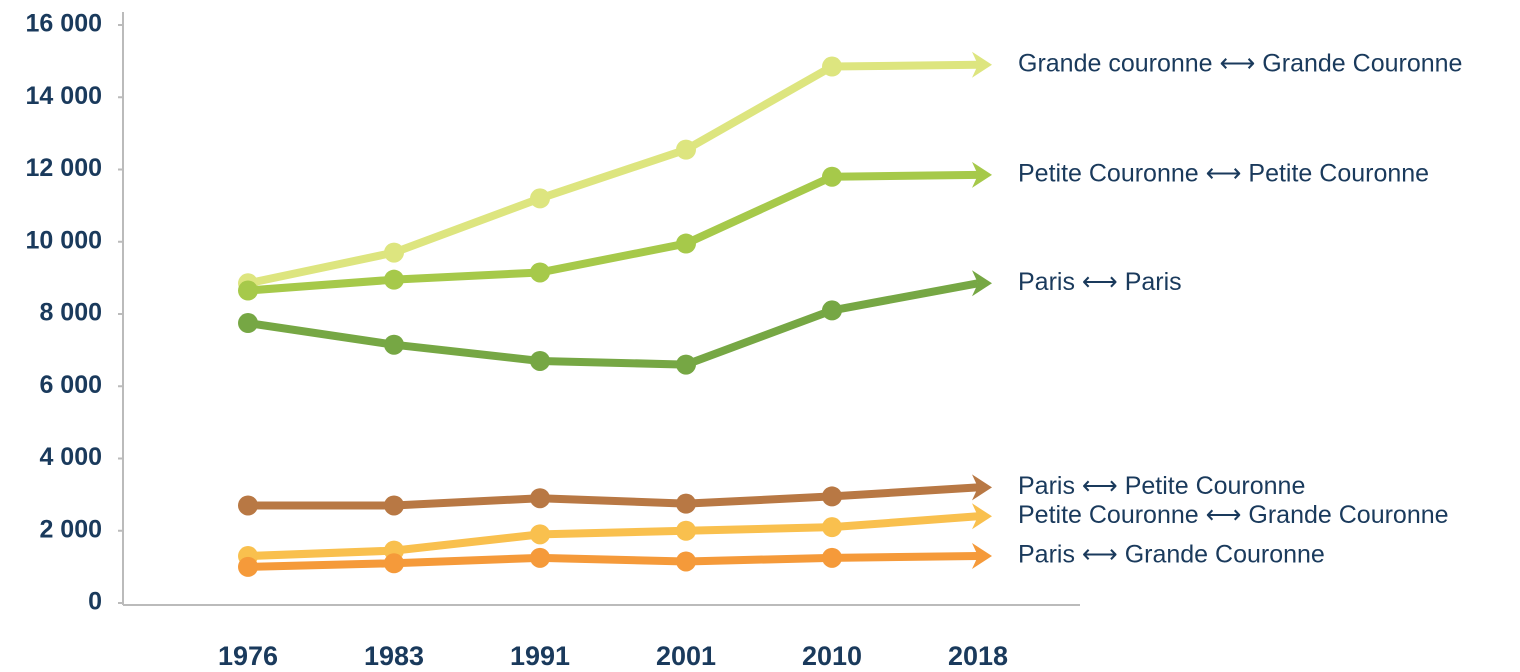 The width and height of the screenshot is (1520, 672). I want to click on x-tick-label: 1976, so click(248, 656).